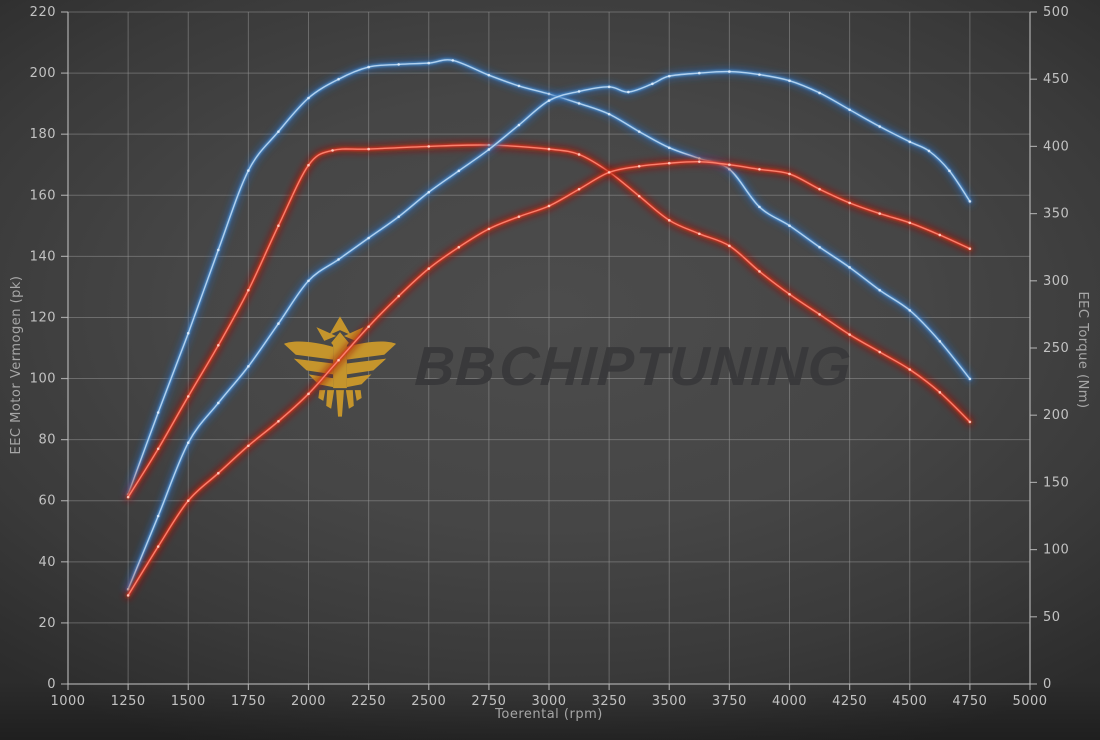  I want to click on x-tick-label: 1000, so click(67, 701).